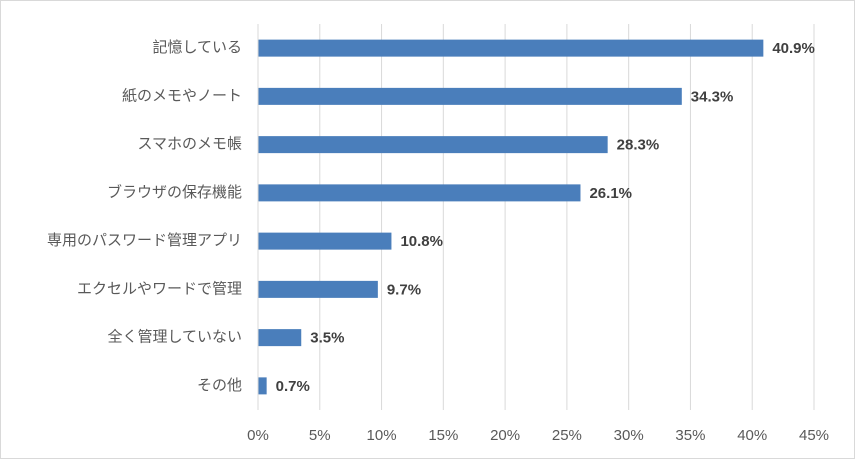  I want to click on x-tick-label: 45%, so click(814, 435).